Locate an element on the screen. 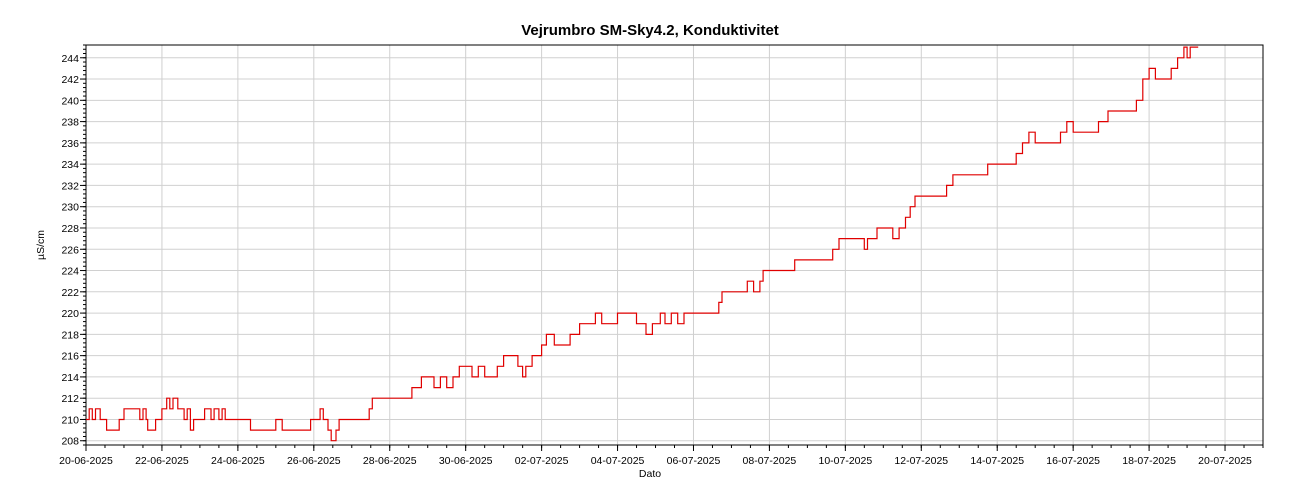 Image resolution: width=1300 pixels, height=500 pixels. x-tick-label: 06-07-2025 is located at coordinates (694, 461).